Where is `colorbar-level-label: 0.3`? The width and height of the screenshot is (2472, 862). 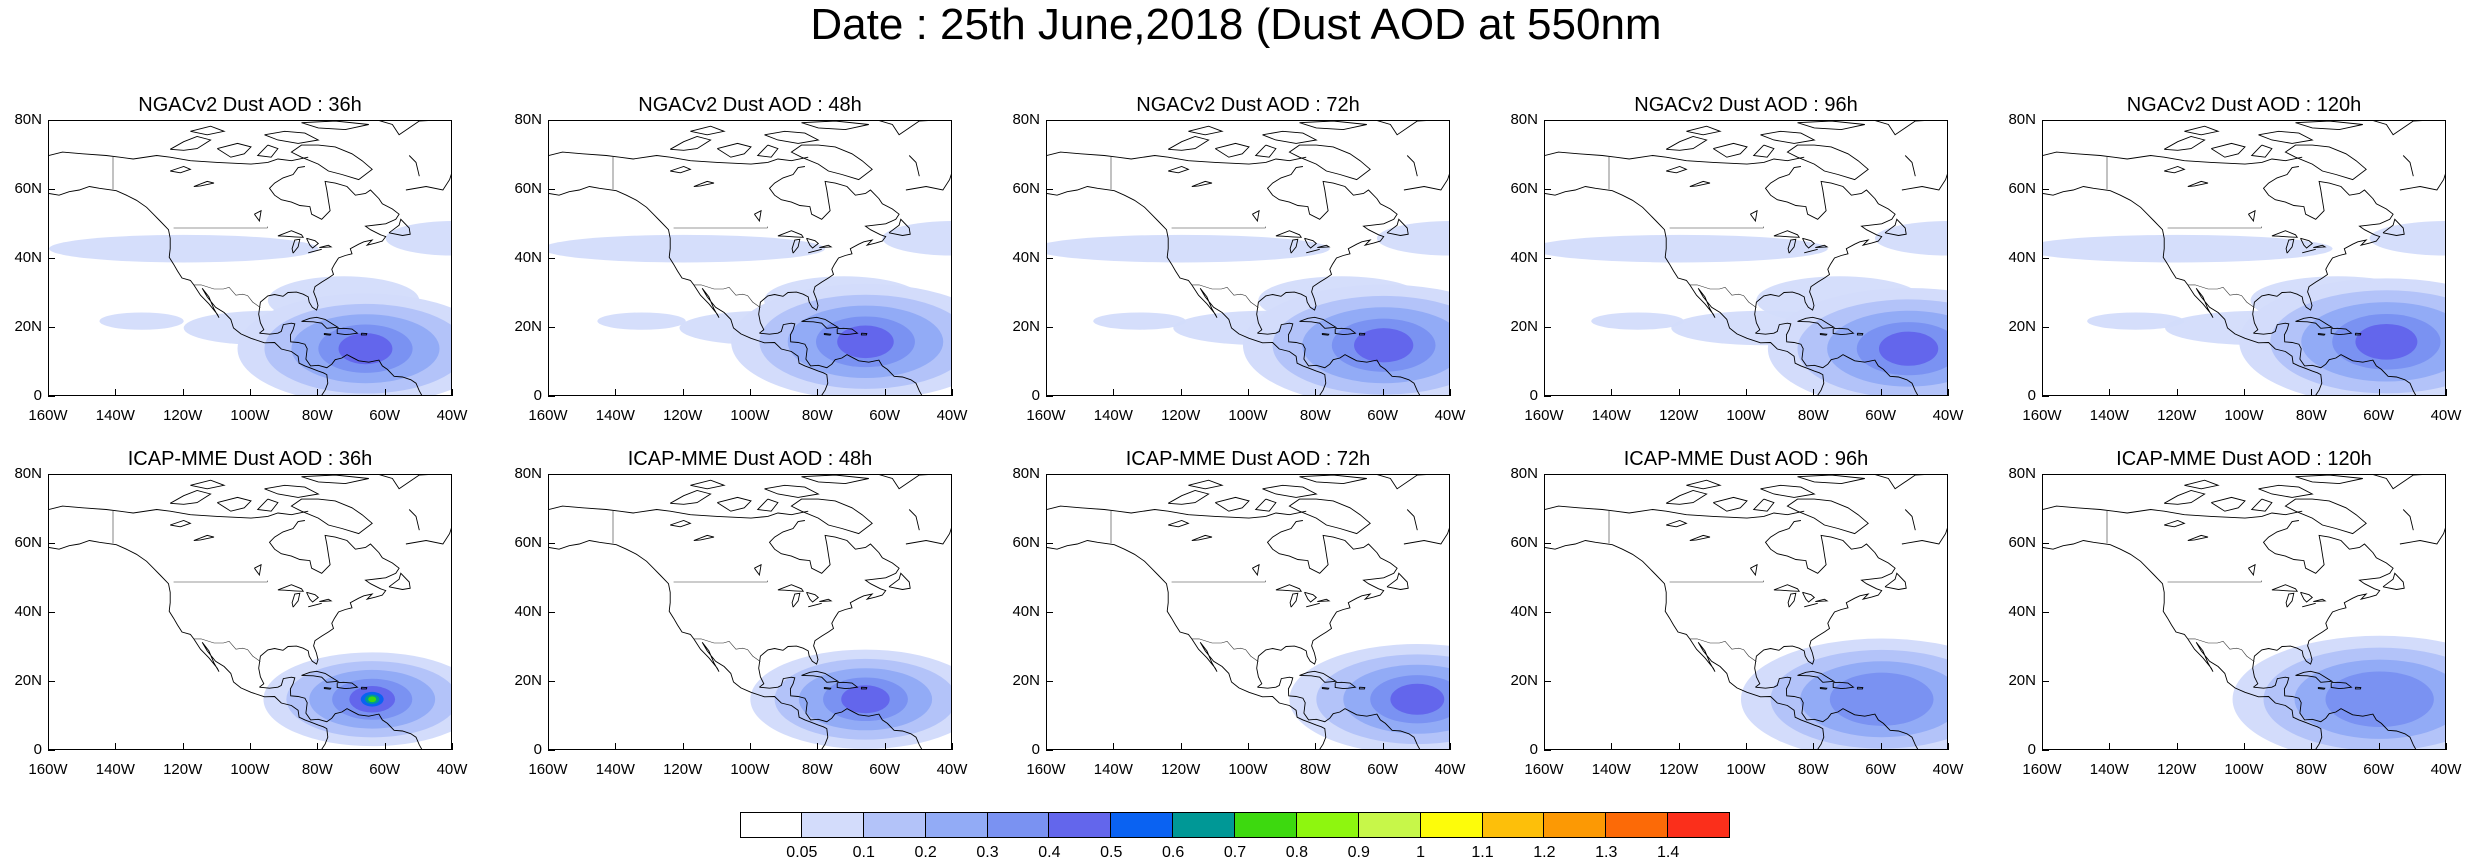 colorbar-level-label: 0.3 is located at coordinates (987, 852).